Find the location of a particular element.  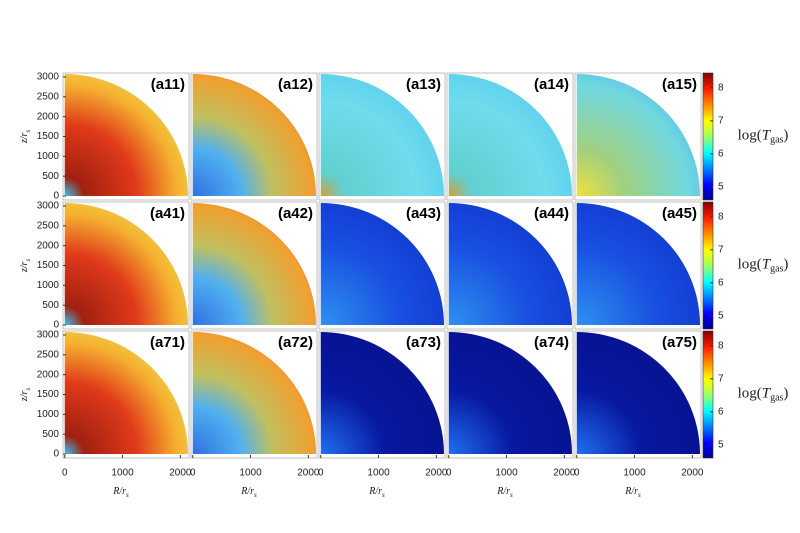

panel-label: (a74) is located at coordinates (551, 342).